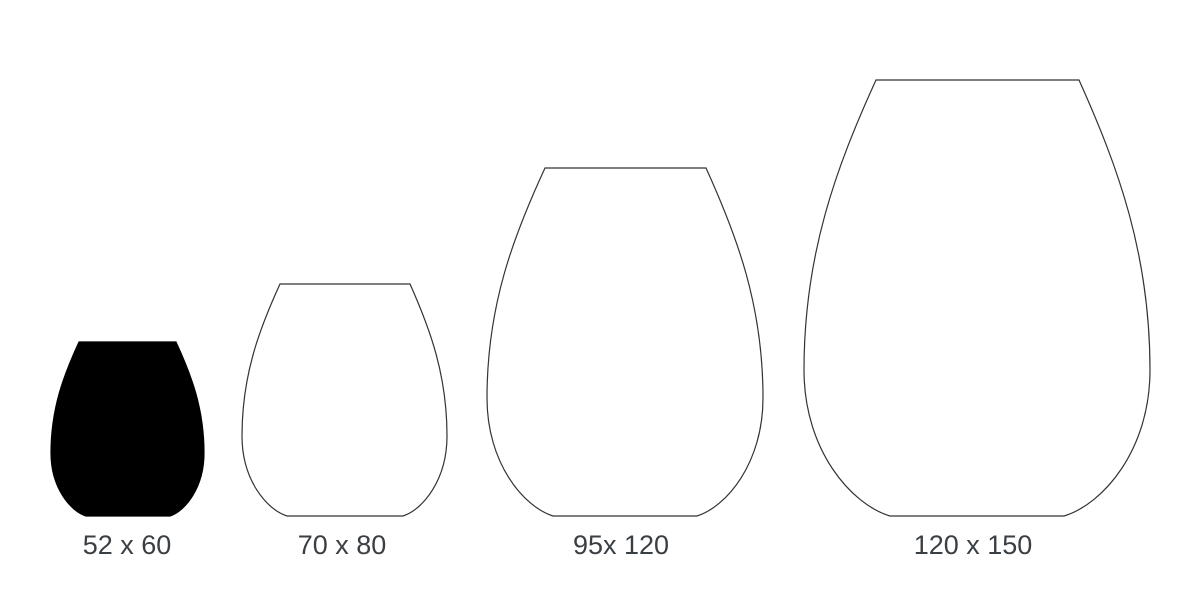  What do you see at coordinates (127, 545) in the screenshot?
I see `vase-label-1: 52 x 60` at bounding box center [127, 545].